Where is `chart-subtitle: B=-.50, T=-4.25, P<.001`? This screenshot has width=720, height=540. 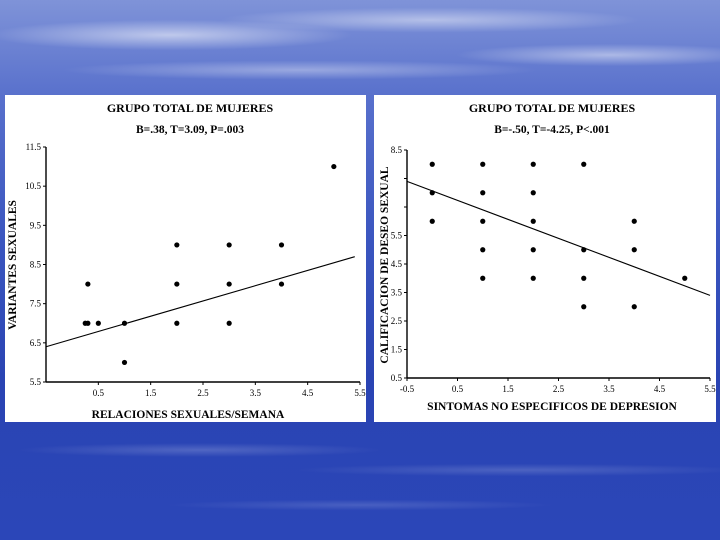 chart-subtitle: B=-.50, T=-4.25, P<.001 is located at coordinates (552, 130).